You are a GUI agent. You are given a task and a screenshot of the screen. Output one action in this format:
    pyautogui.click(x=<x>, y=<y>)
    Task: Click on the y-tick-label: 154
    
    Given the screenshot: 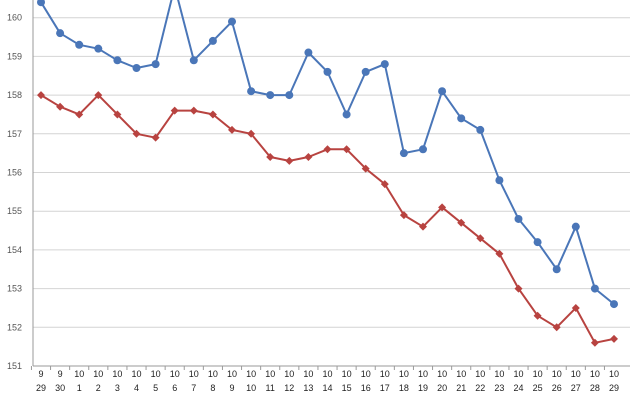 What is the action you would take?
    pyautogui.click(x=14, y=250)
    